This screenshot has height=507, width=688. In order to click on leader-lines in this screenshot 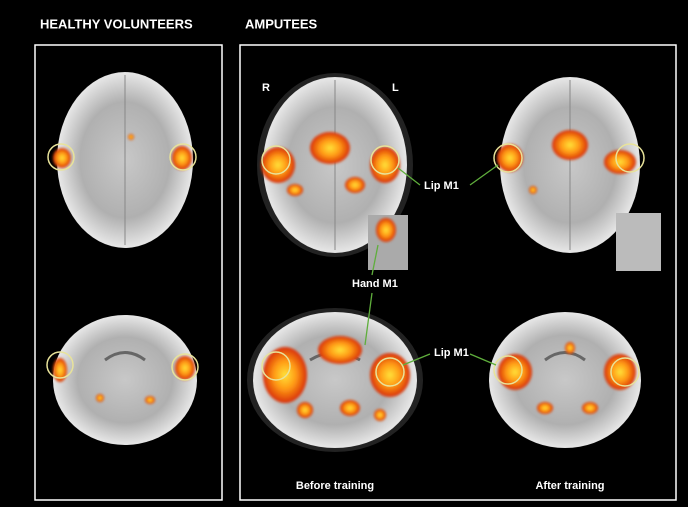, I will do `click(431, 265)`.